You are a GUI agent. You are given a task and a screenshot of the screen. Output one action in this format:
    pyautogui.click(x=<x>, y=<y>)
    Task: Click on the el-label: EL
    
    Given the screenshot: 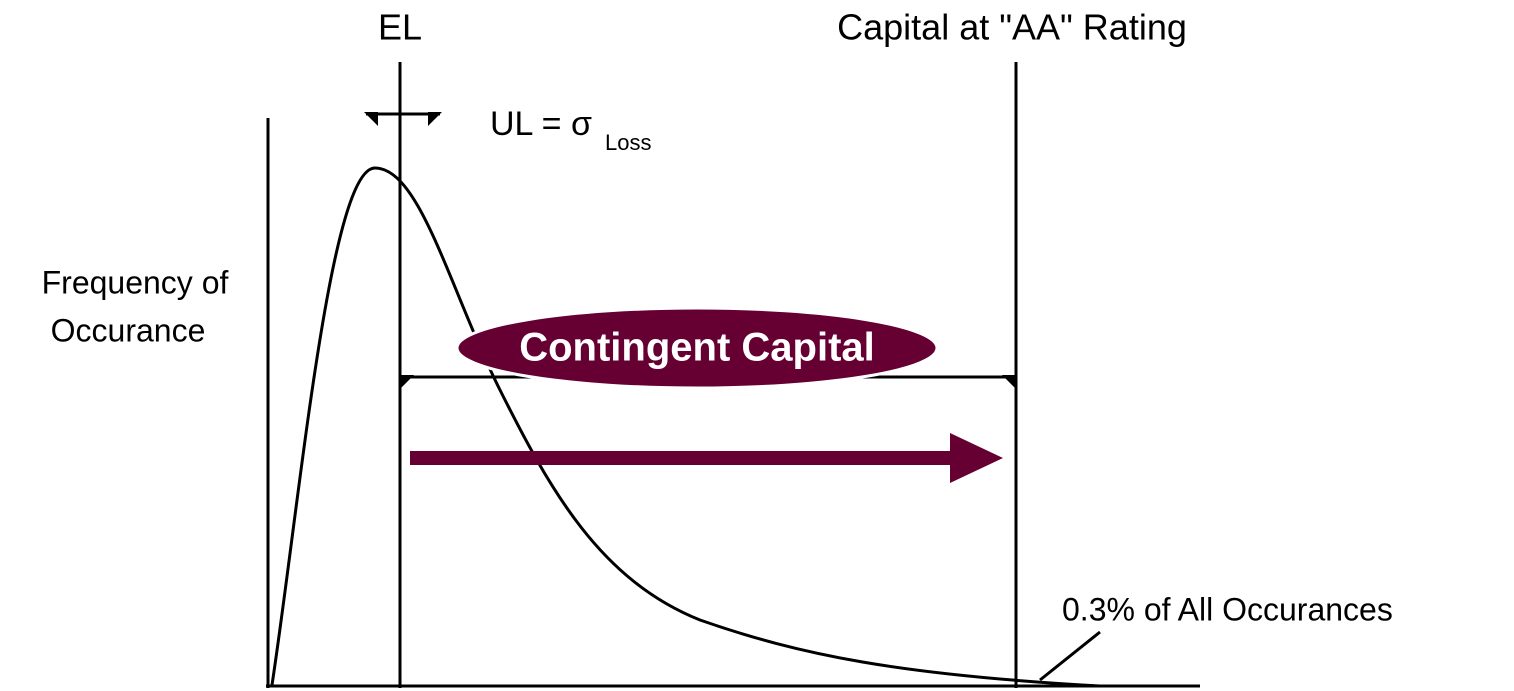 What is the action you would take?
    pyautogui.click(x=400, y=27)
    